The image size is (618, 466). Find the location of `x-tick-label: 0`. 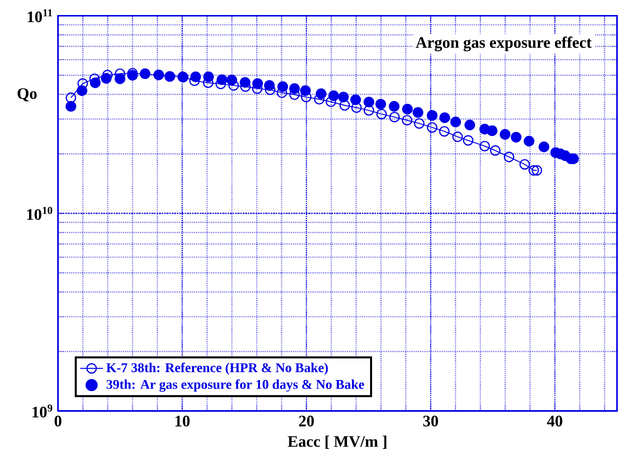

x-tick-label: 0 is located at coordinates (58, 421).